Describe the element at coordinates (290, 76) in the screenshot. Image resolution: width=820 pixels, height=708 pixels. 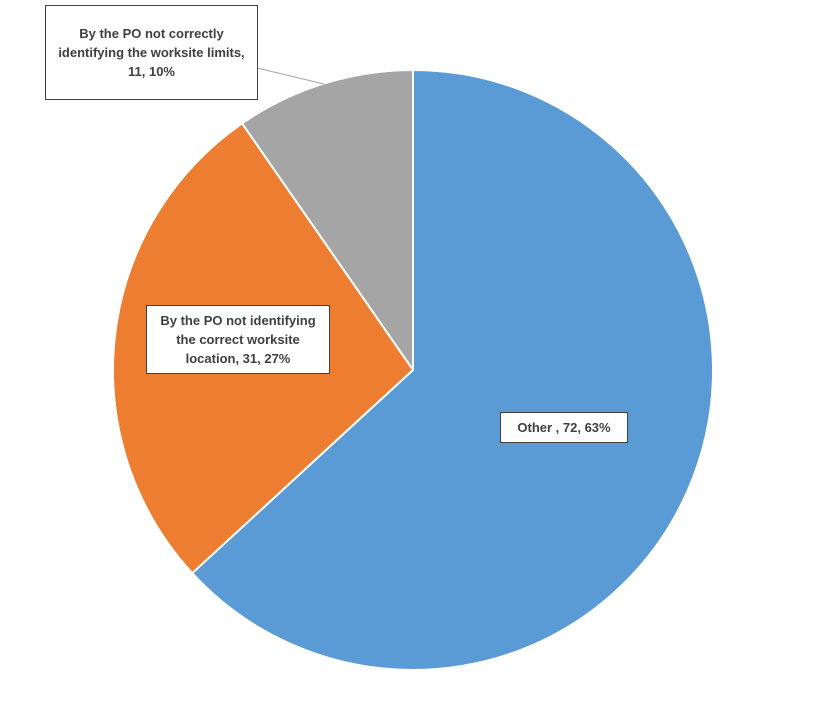
I see `leader-line` at that location.